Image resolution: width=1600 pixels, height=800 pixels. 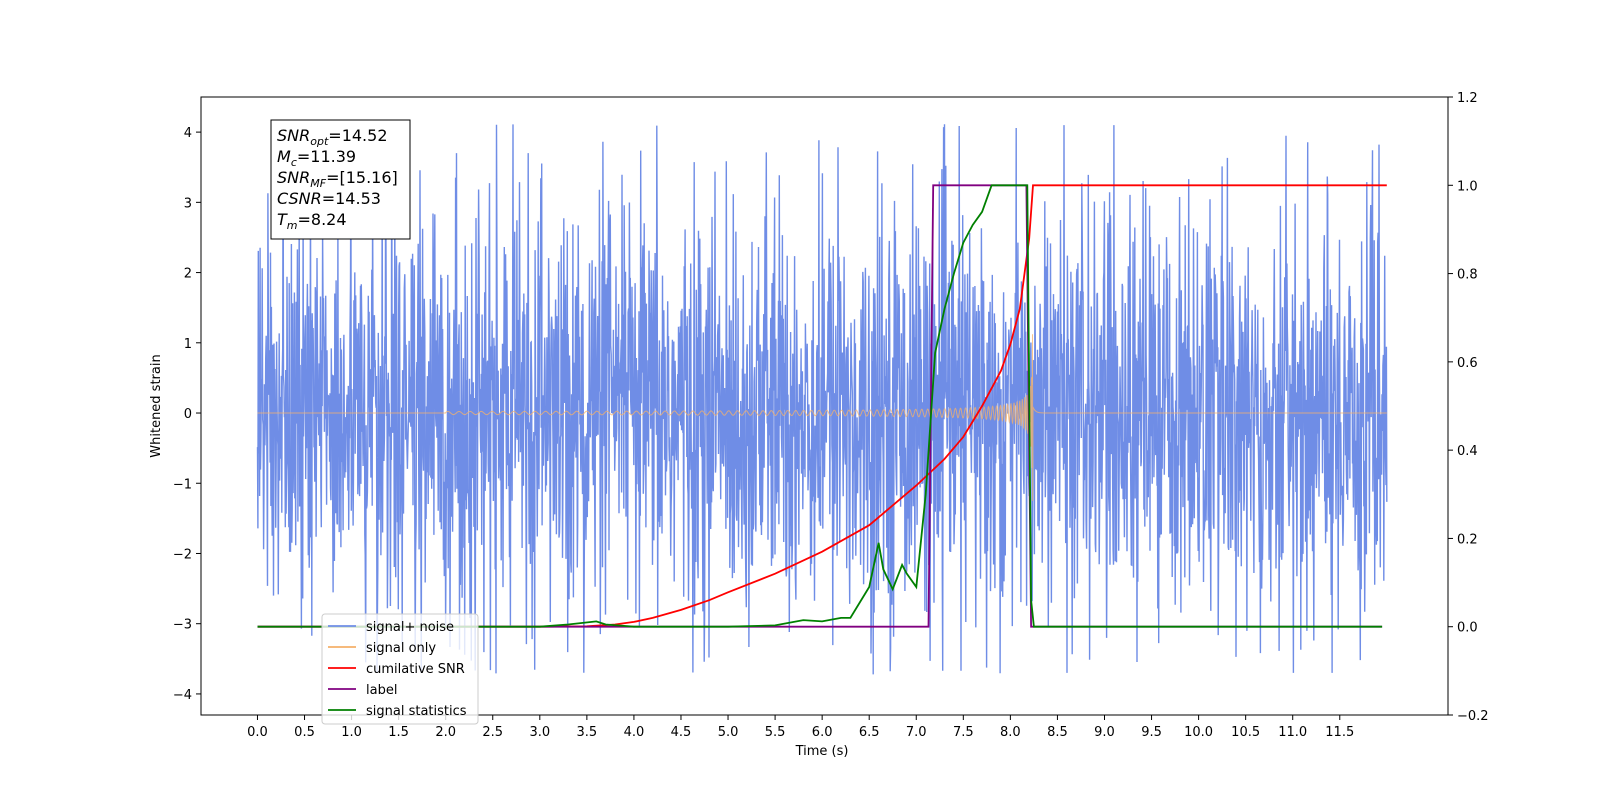 What do you see at coordinates (963, 732) in the screenshot?
I see `x-tick-label: 7.5` at bounding box center [963, 732].